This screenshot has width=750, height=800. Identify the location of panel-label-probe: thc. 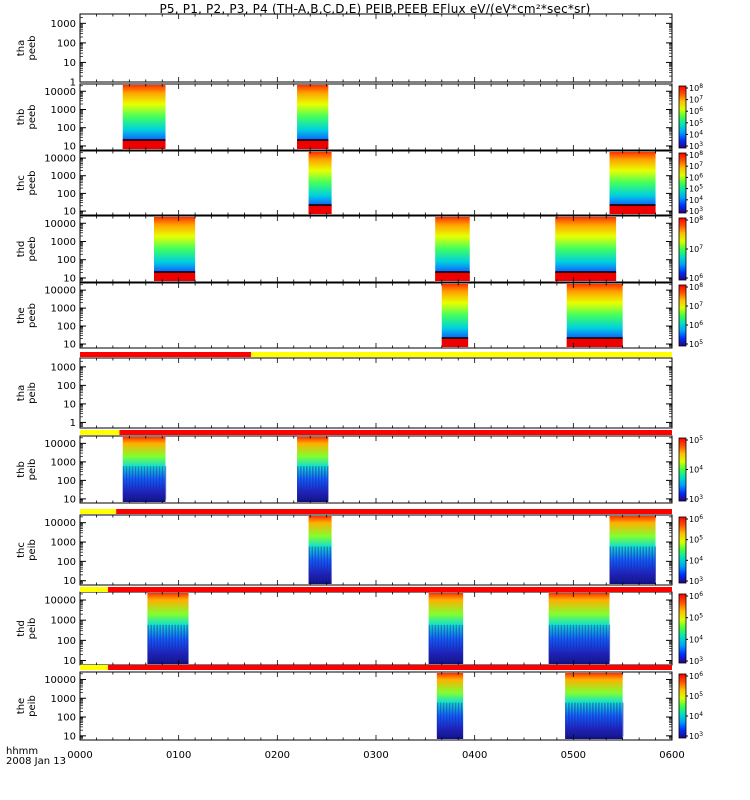
(21, 550).